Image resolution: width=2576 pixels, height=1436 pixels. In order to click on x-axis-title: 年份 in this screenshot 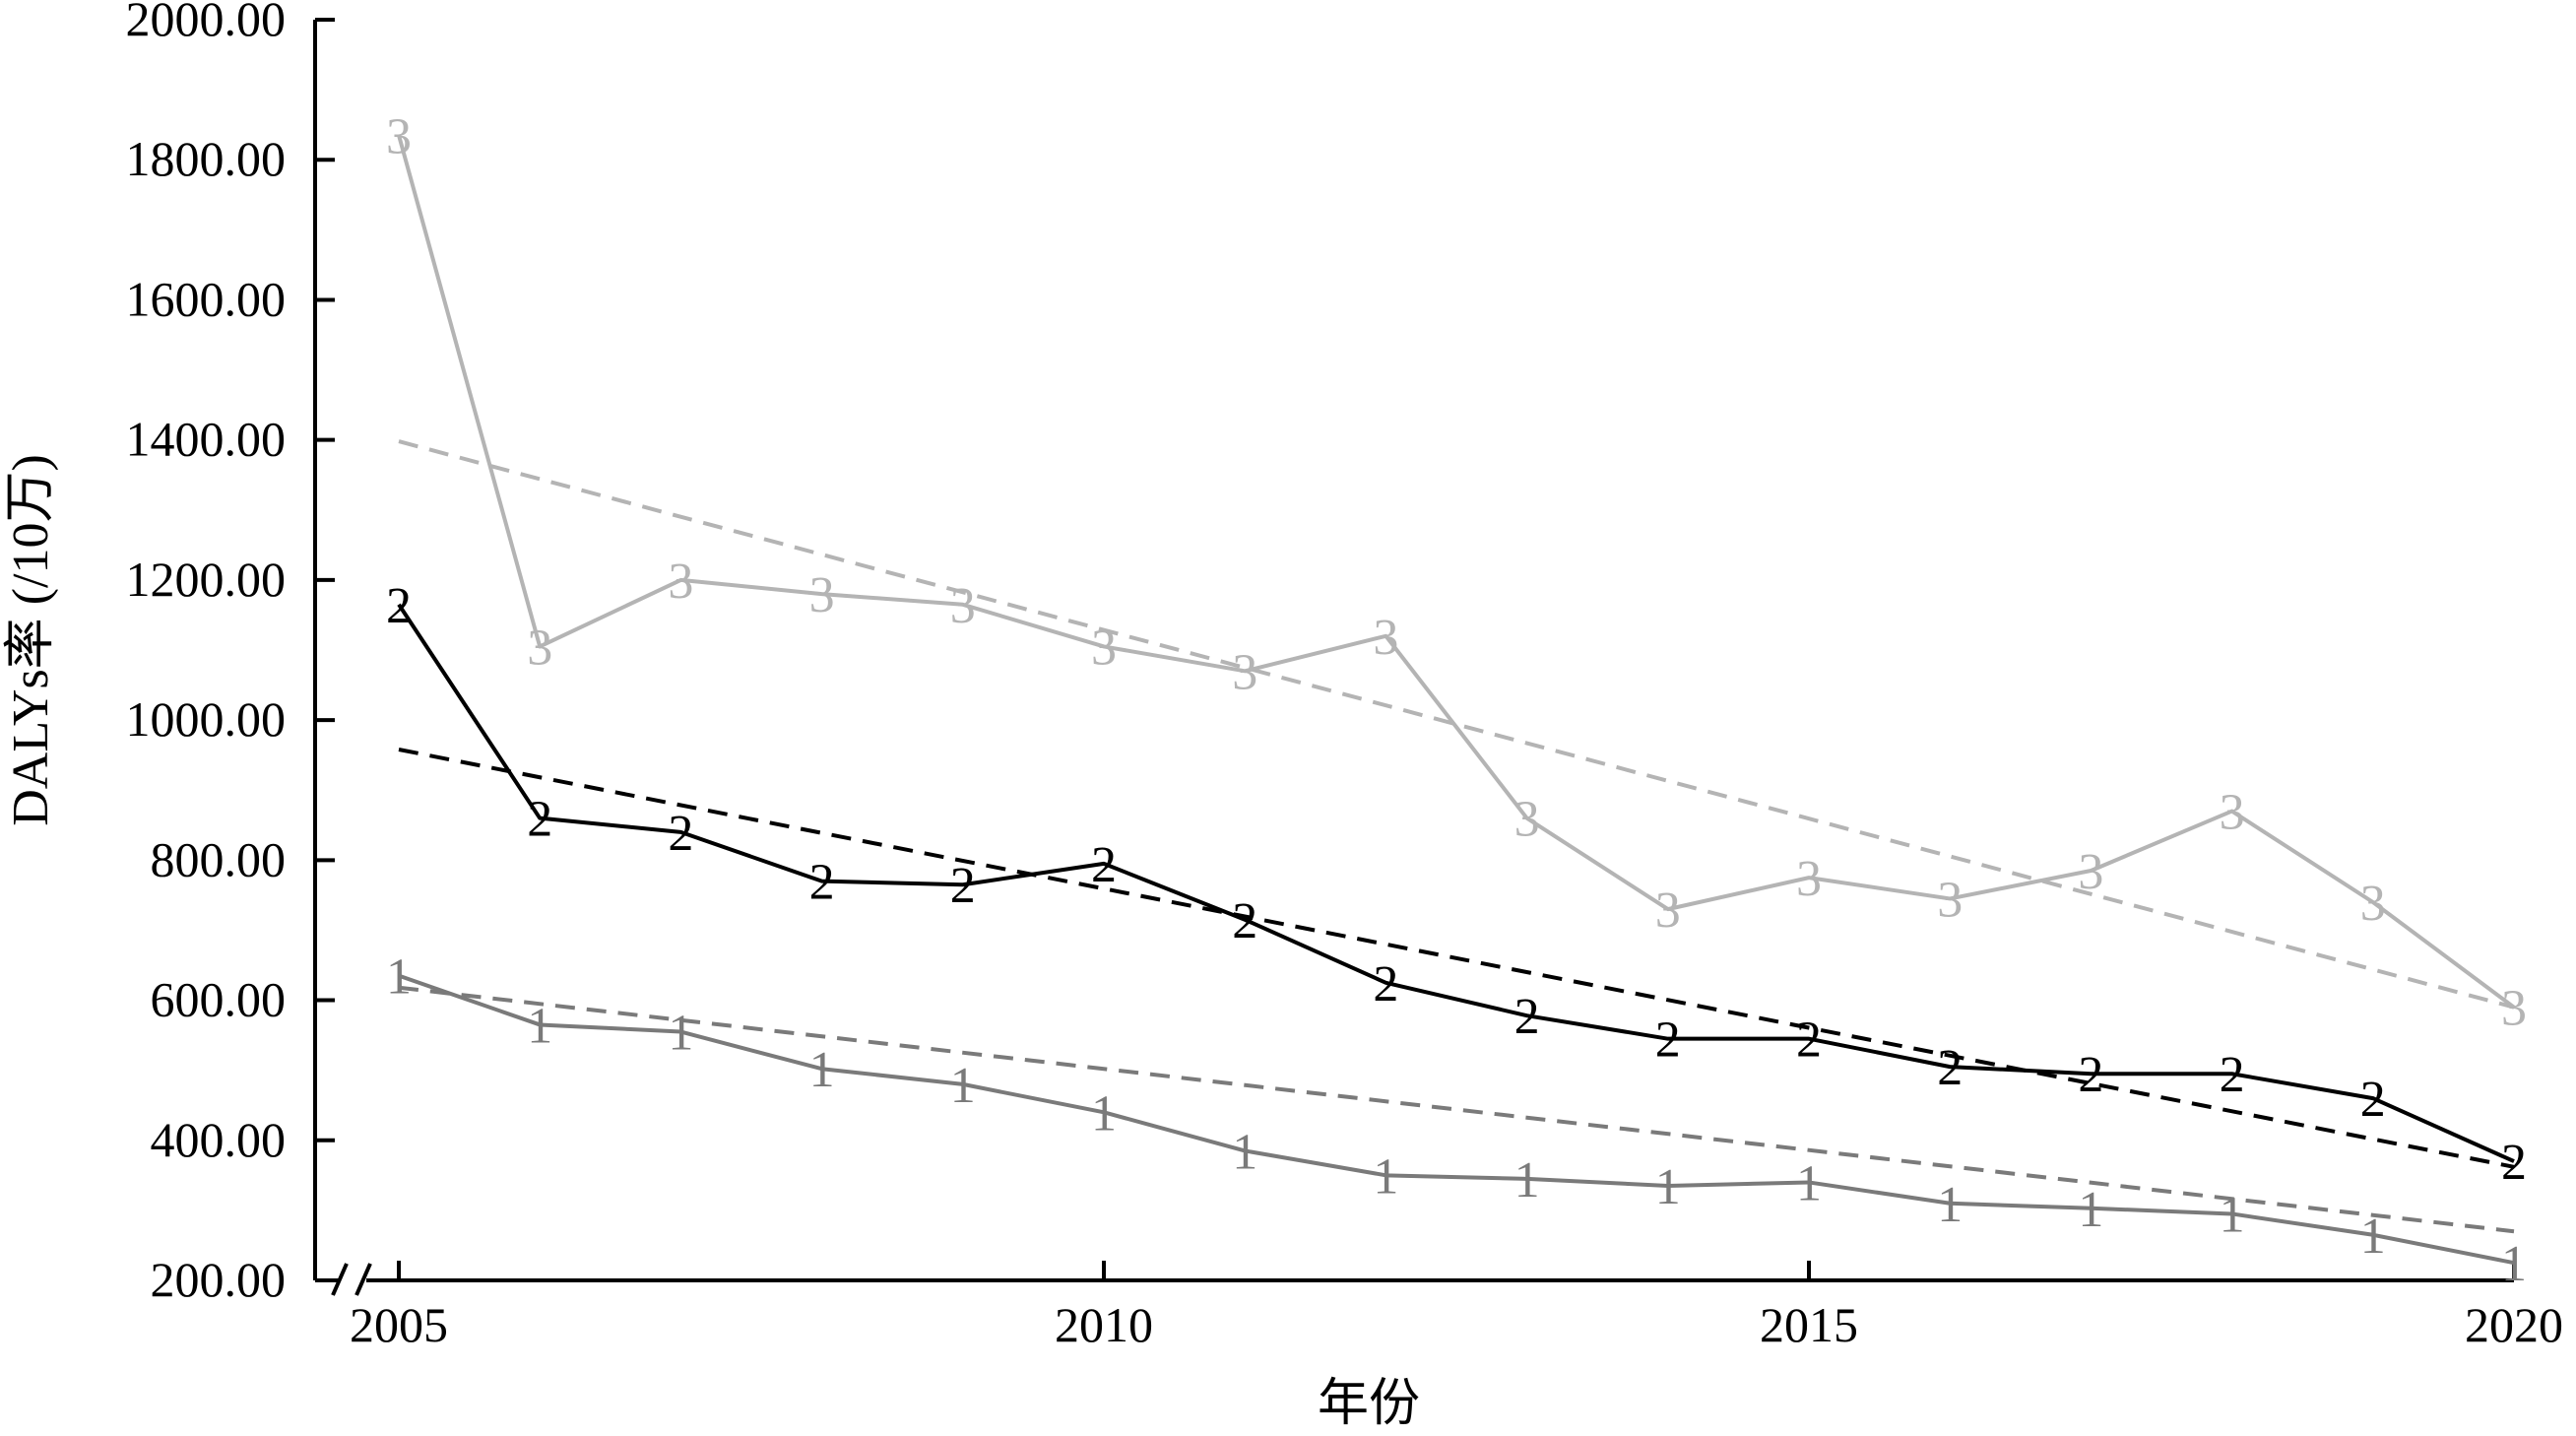, I will do `click(1369, 1404)`.